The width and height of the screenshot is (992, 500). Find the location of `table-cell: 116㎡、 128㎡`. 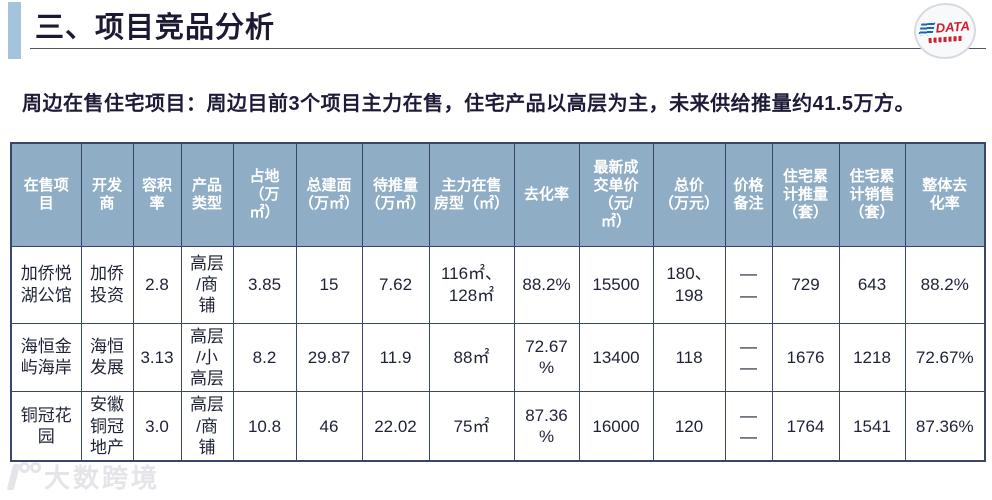

table-cell: 116㎡、 128㎡ is located at coordinates (471, 284).